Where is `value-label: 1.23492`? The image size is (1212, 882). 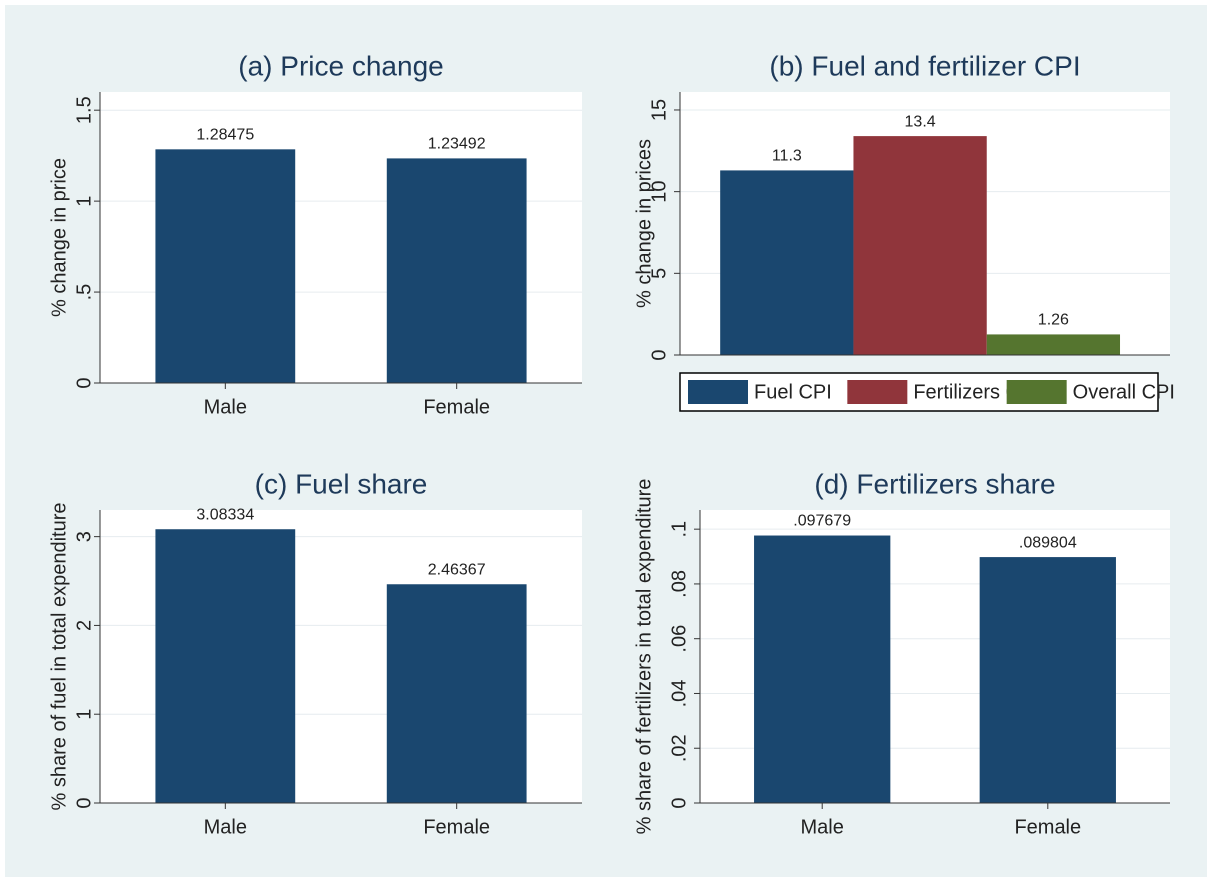 value-label: 1.23492 is located at coordinates (457, 144).